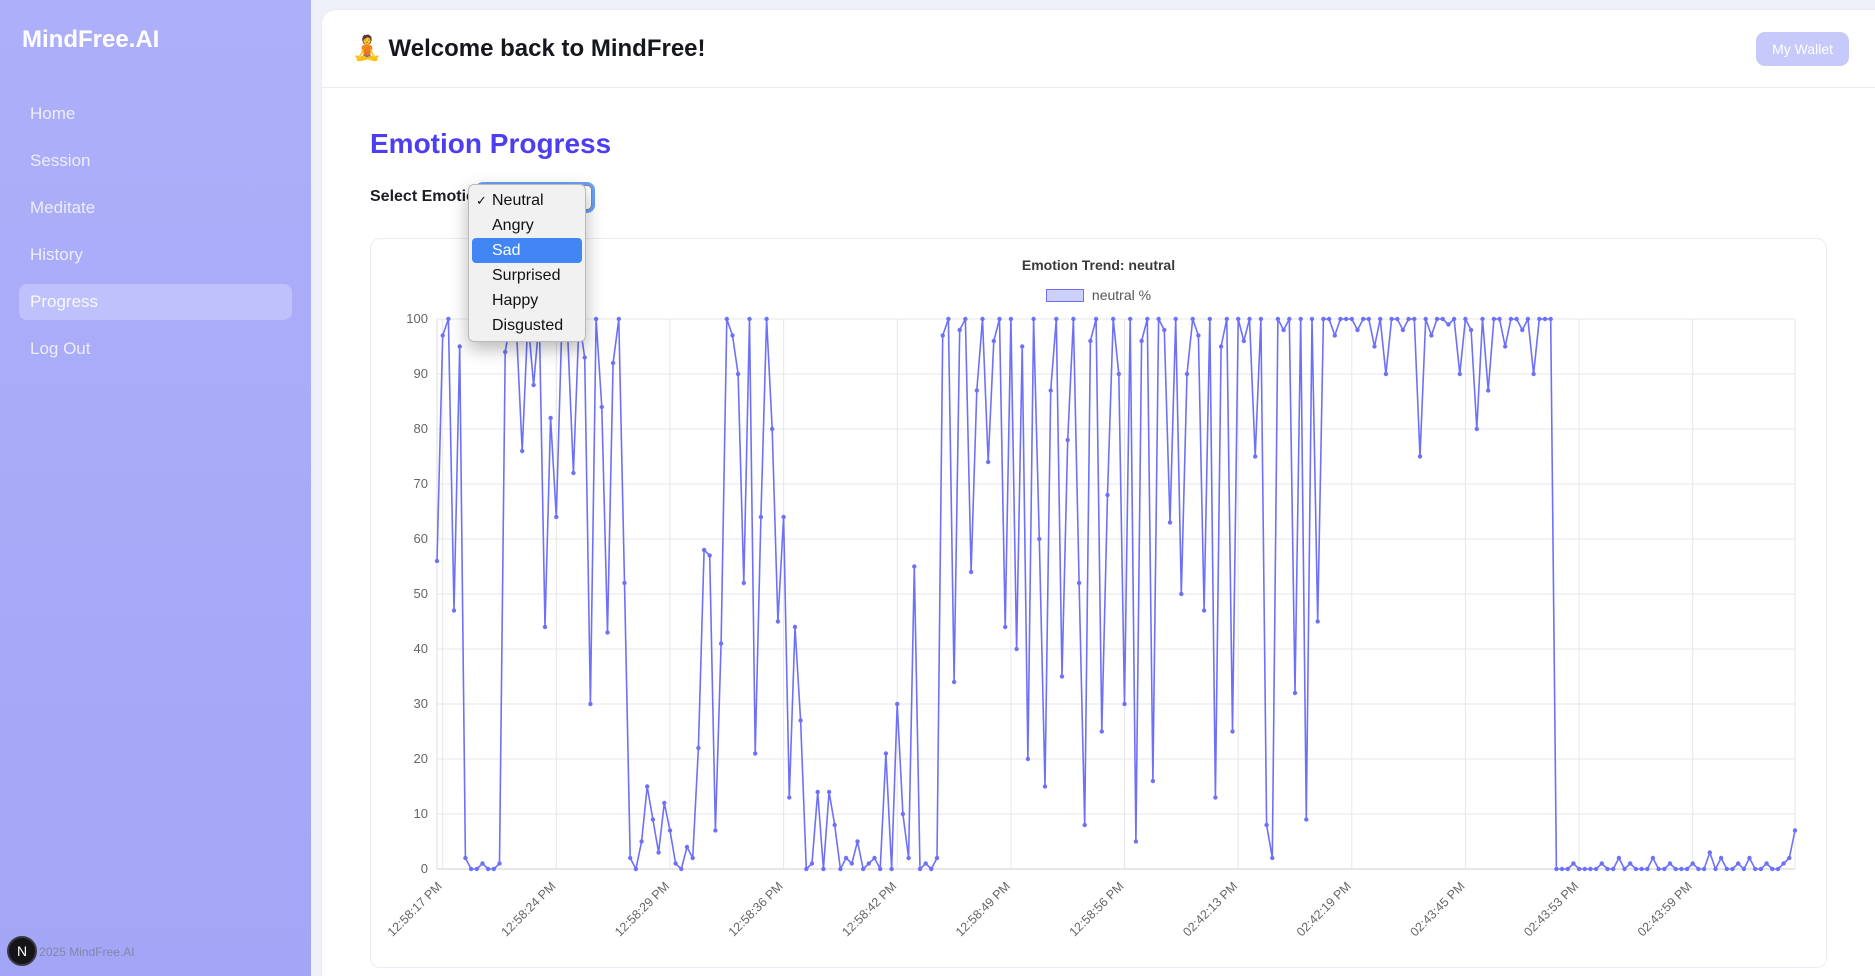 The width and height of the screenshot is (1875, 976). I want to click on dropdown-option-label: Sad, so click(506, 250).